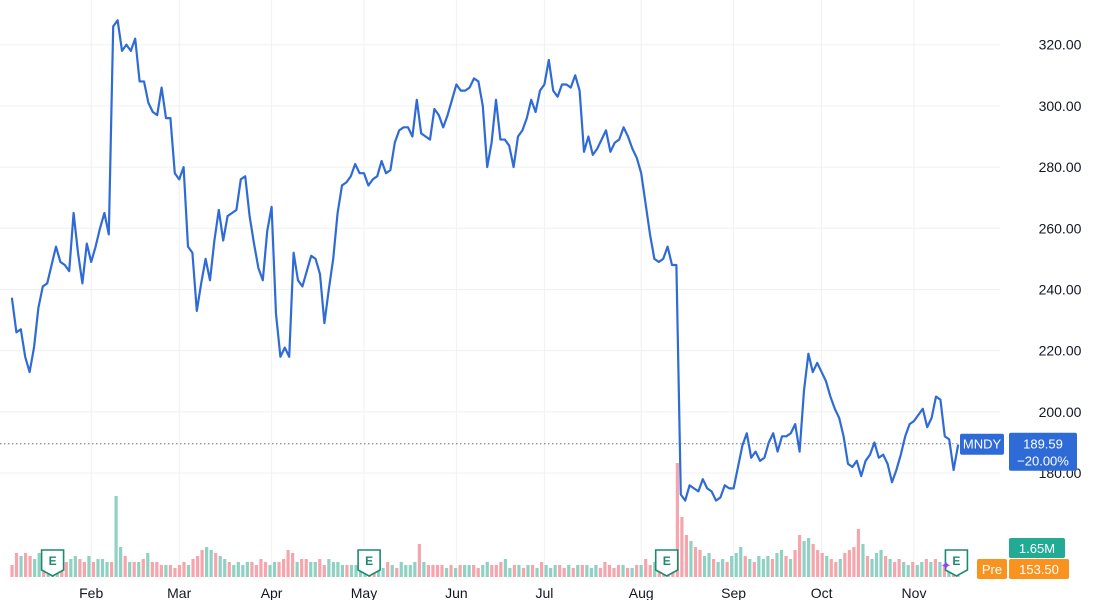 The height and width of the screenshot is (600, 1095). Describe the element at coordinates (992, 569) in the screenshot. I see `premarket-label: Pre` at that location.